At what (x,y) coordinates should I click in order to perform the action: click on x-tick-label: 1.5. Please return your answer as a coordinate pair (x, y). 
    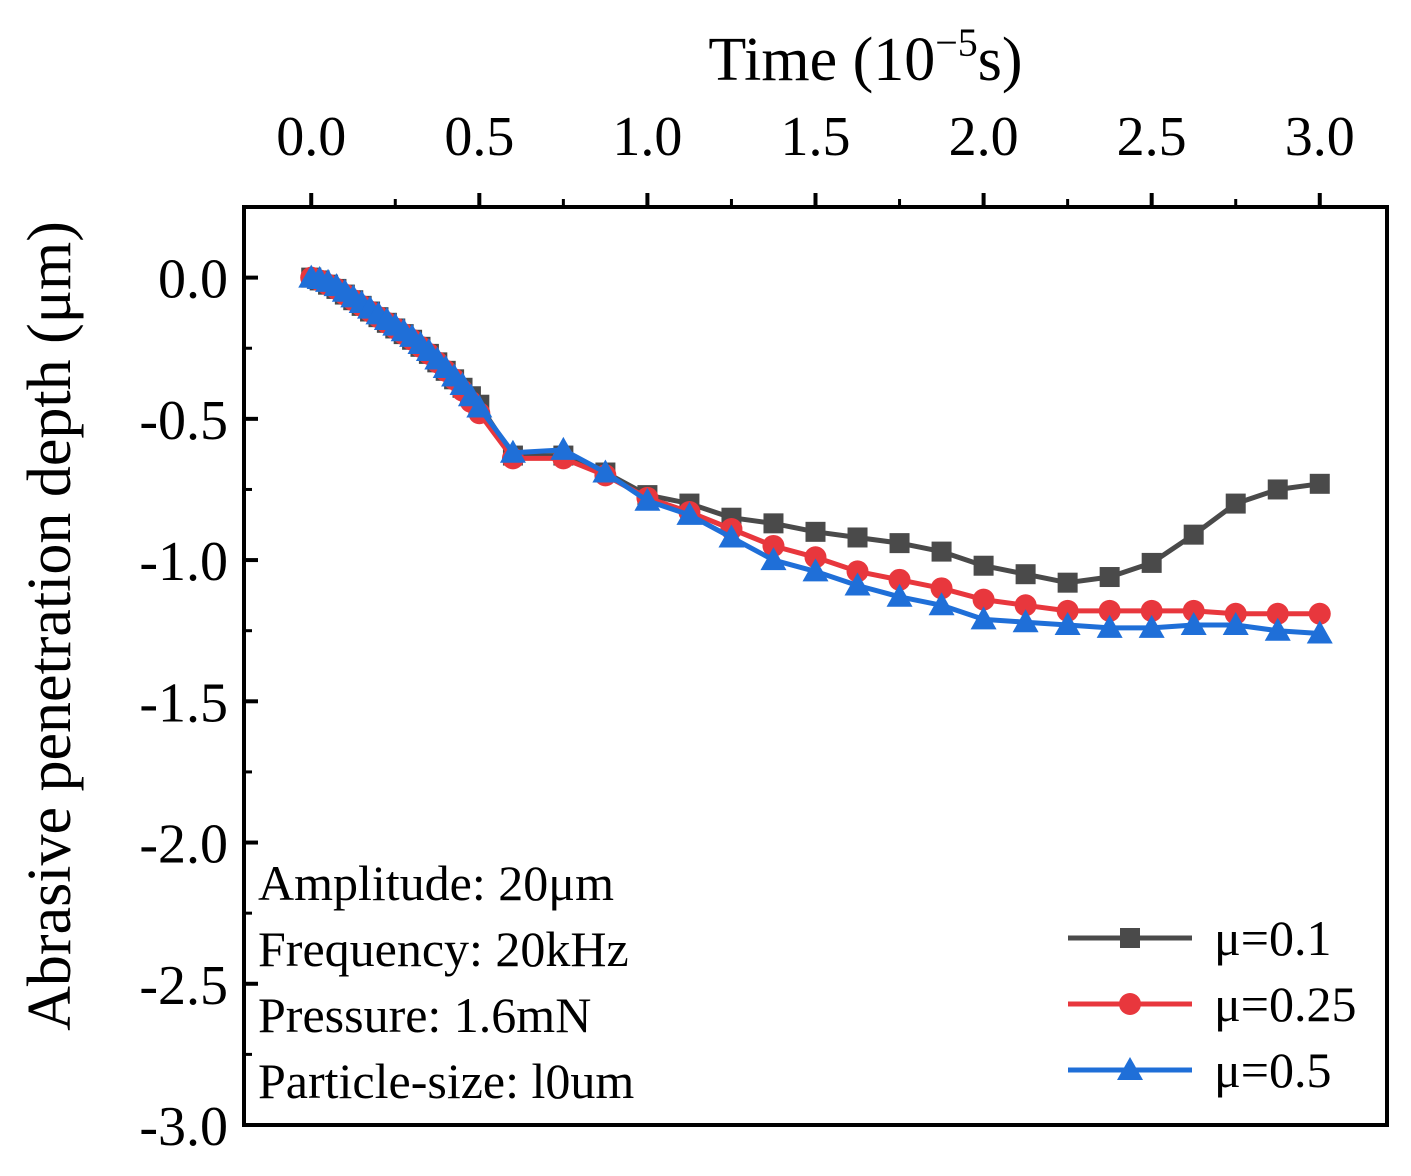
    Looking at the image, I should click on (816, 137).